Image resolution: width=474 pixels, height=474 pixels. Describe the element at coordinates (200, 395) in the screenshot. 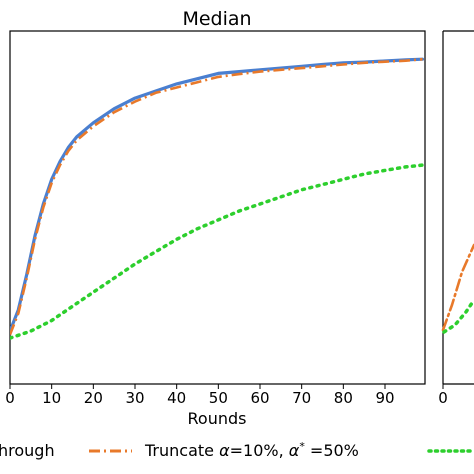

I see `x-axis-ticks: 0 10 20 30 40 50 60 70 80 90` at that location.